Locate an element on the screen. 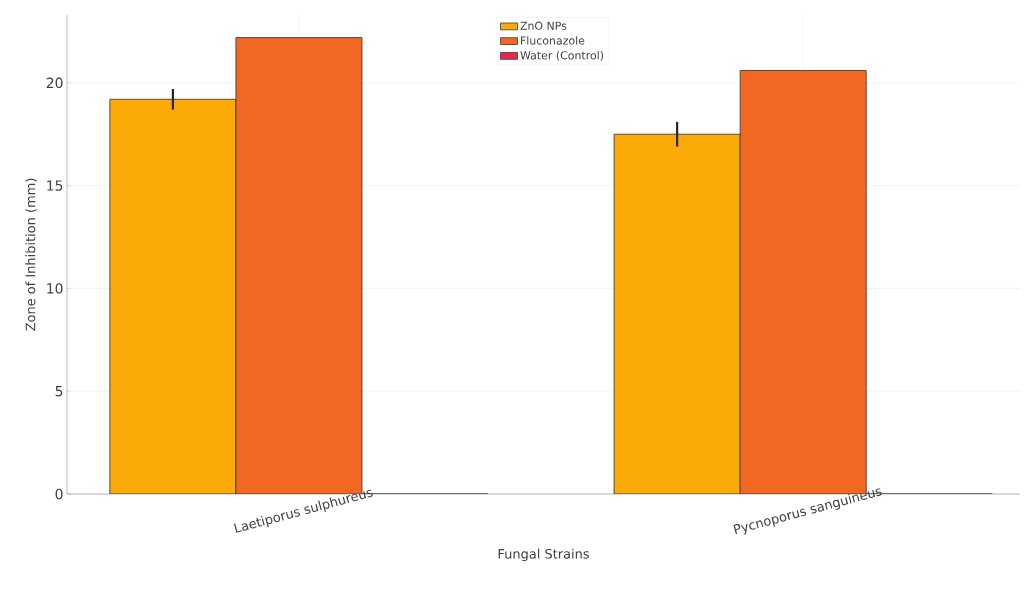 Image resolution: width=1025 pixels, height=592 pixels. y-tick-label: 10 is located at coordinates (55, 288).